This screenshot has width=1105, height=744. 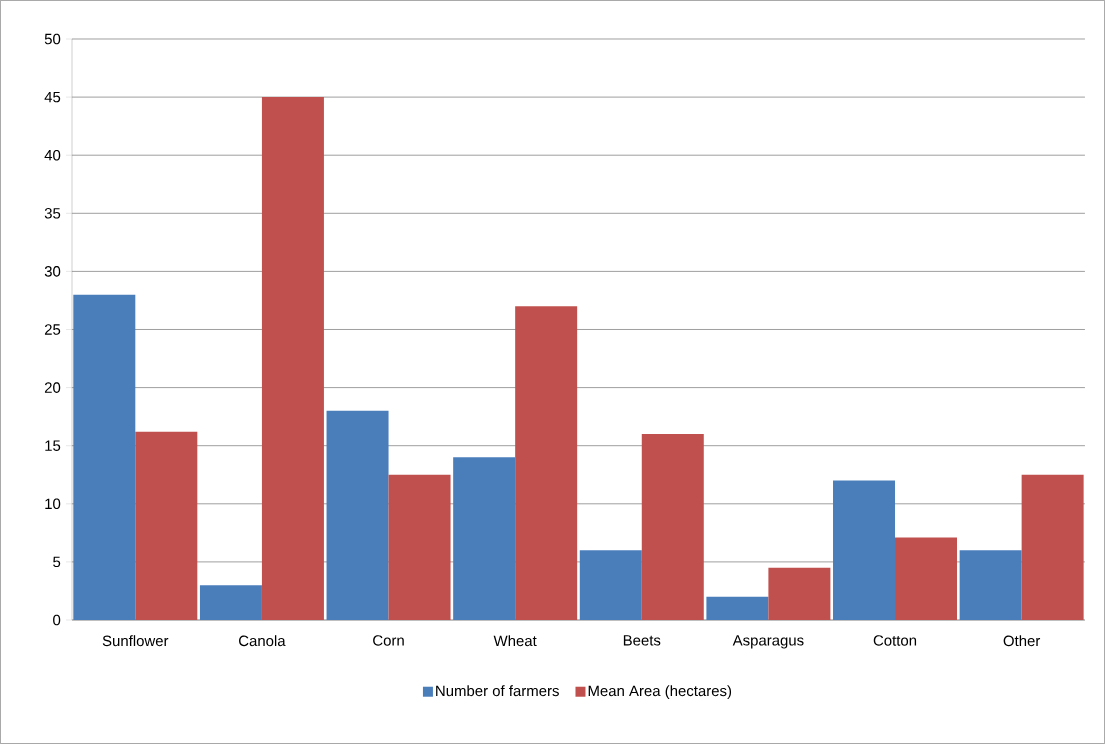 What do you see at coordinates (52, 97) in the screenshot?
I see `y-tick-label: 45` at bounding box center [52, 97].